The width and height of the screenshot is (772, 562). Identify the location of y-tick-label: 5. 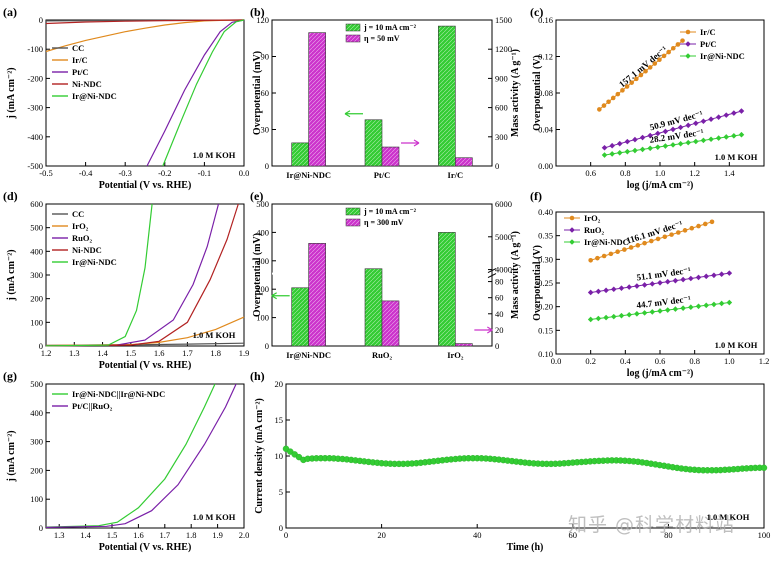
(281, 492).